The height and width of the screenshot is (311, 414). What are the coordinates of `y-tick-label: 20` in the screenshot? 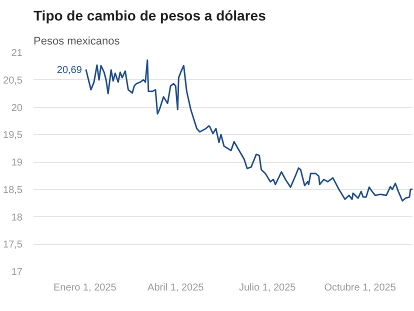 It's located at (17, 108).